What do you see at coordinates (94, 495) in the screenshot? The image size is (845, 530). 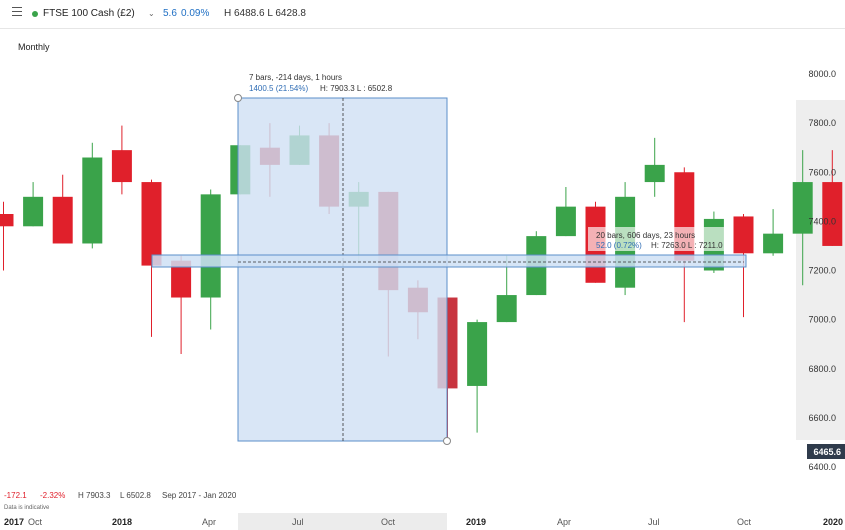 I see `footer-high: H 7903.3` at bounding box center [94, 495].